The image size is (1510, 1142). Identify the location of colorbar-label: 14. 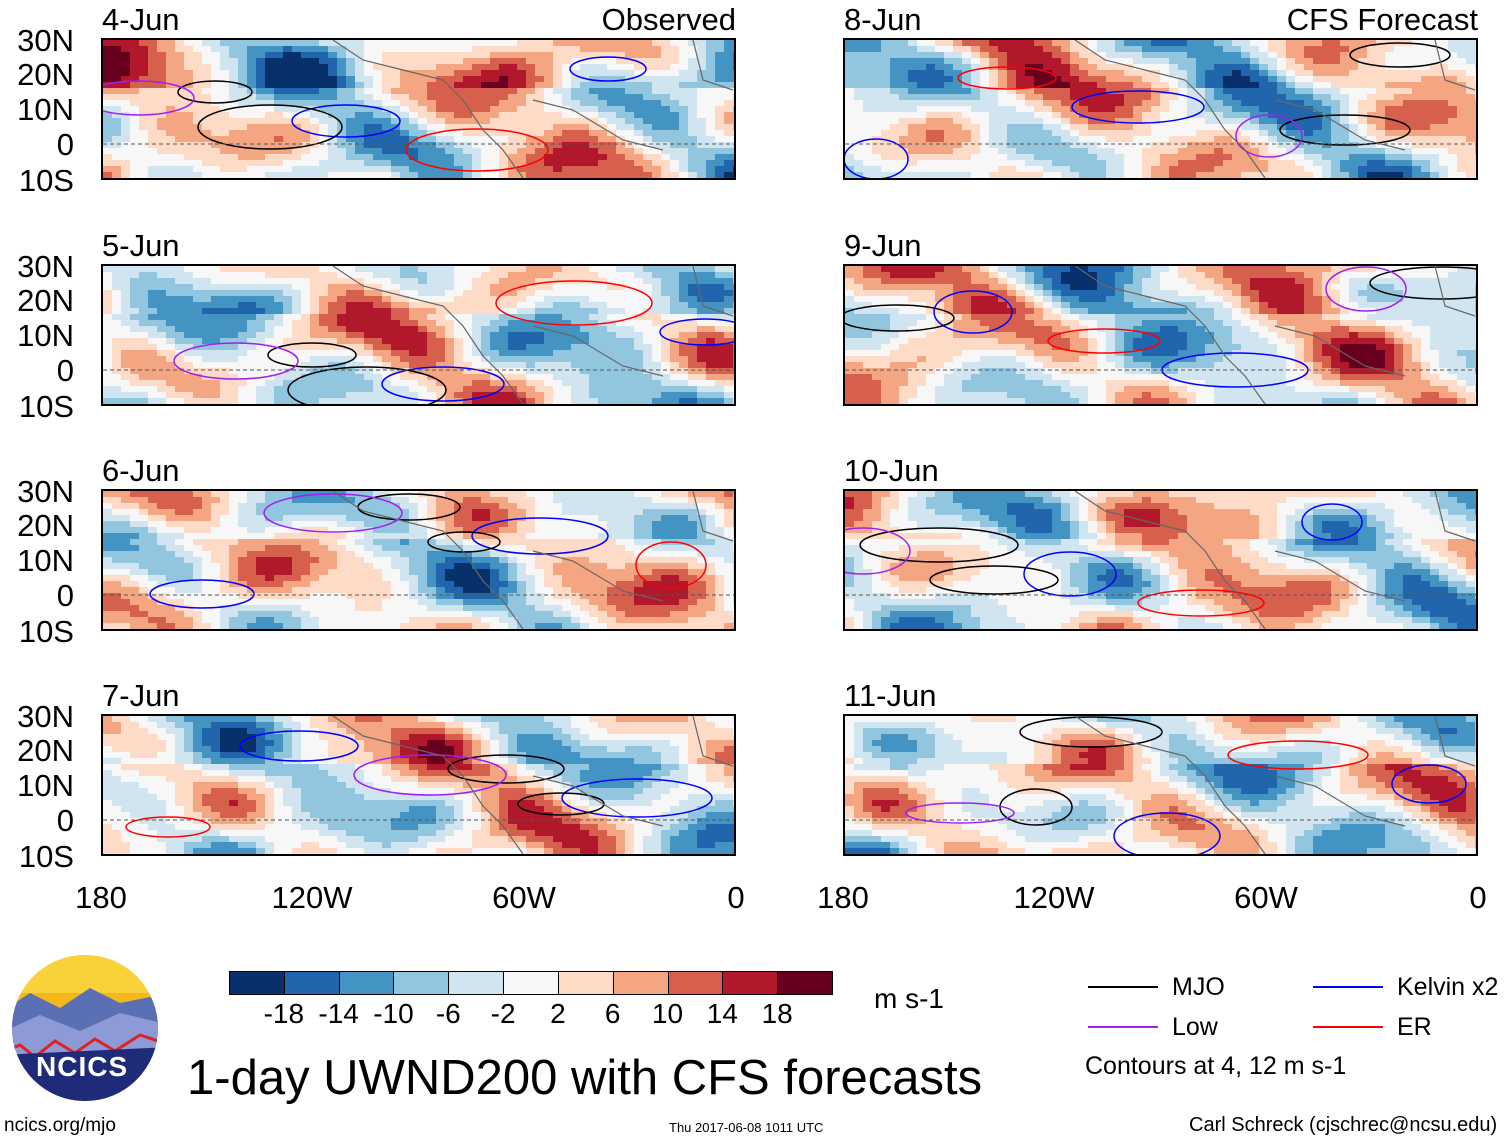
(722, 1013).